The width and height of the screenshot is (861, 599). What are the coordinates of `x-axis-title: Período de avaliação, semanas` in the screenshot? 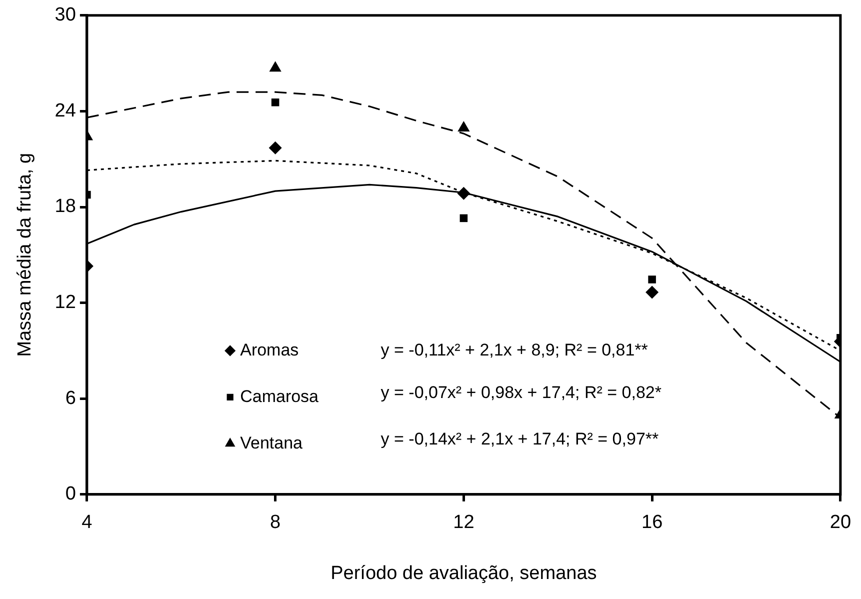 It's located at (463, 573).